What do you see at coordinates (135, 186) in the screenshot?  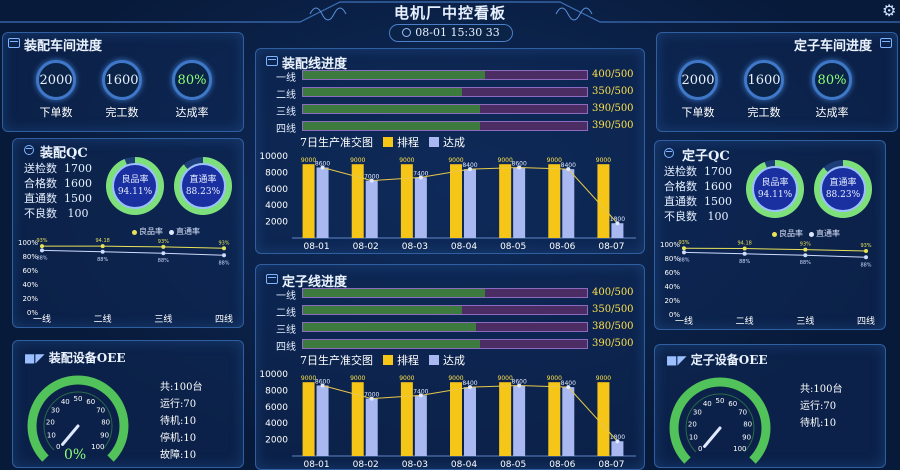 I see `left-yield-donut: 良品率 94.11%` at bounding box center [135, 186].